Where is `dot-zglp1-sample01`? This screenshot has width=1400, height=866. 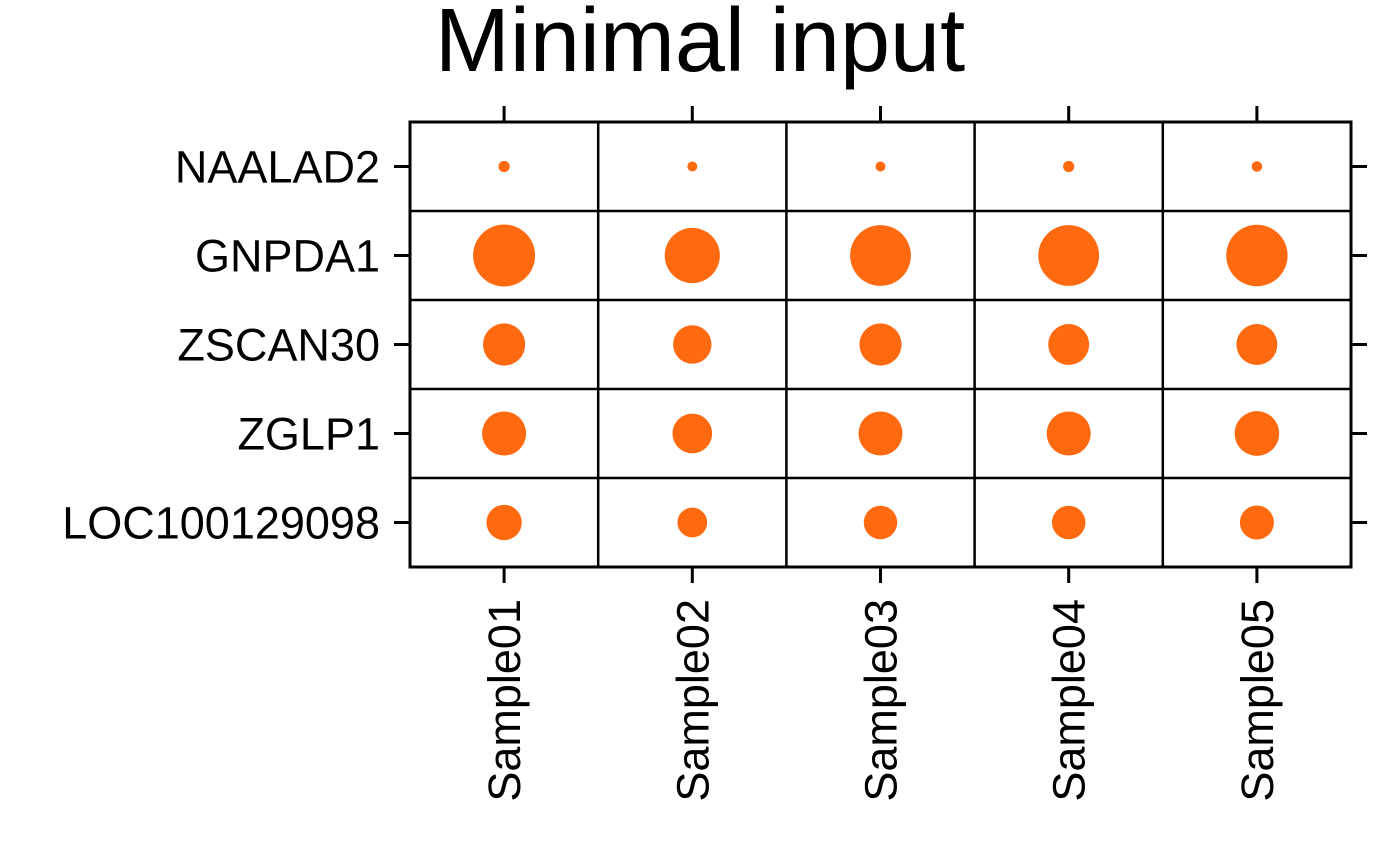 dot-zglp1-sample01 is located at coordinates (504, 433).